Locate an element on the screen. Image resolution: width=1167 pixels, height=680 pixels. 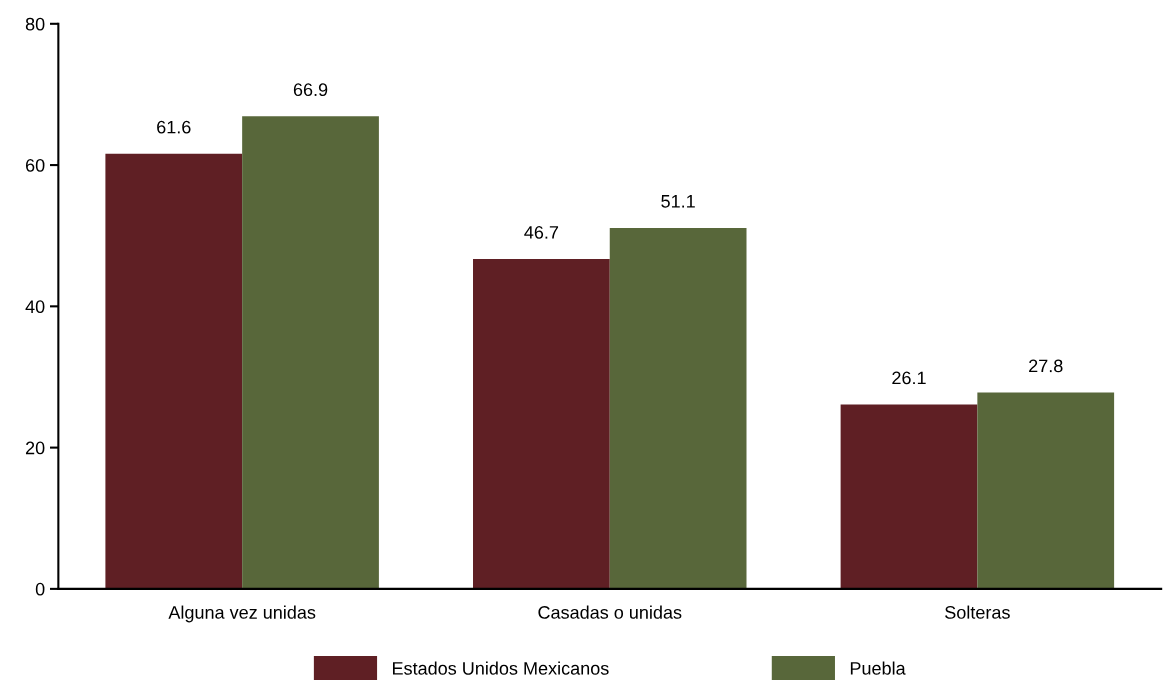
legend-label: Estados Unidos Mexicanos is located at coordinates (501, 668).